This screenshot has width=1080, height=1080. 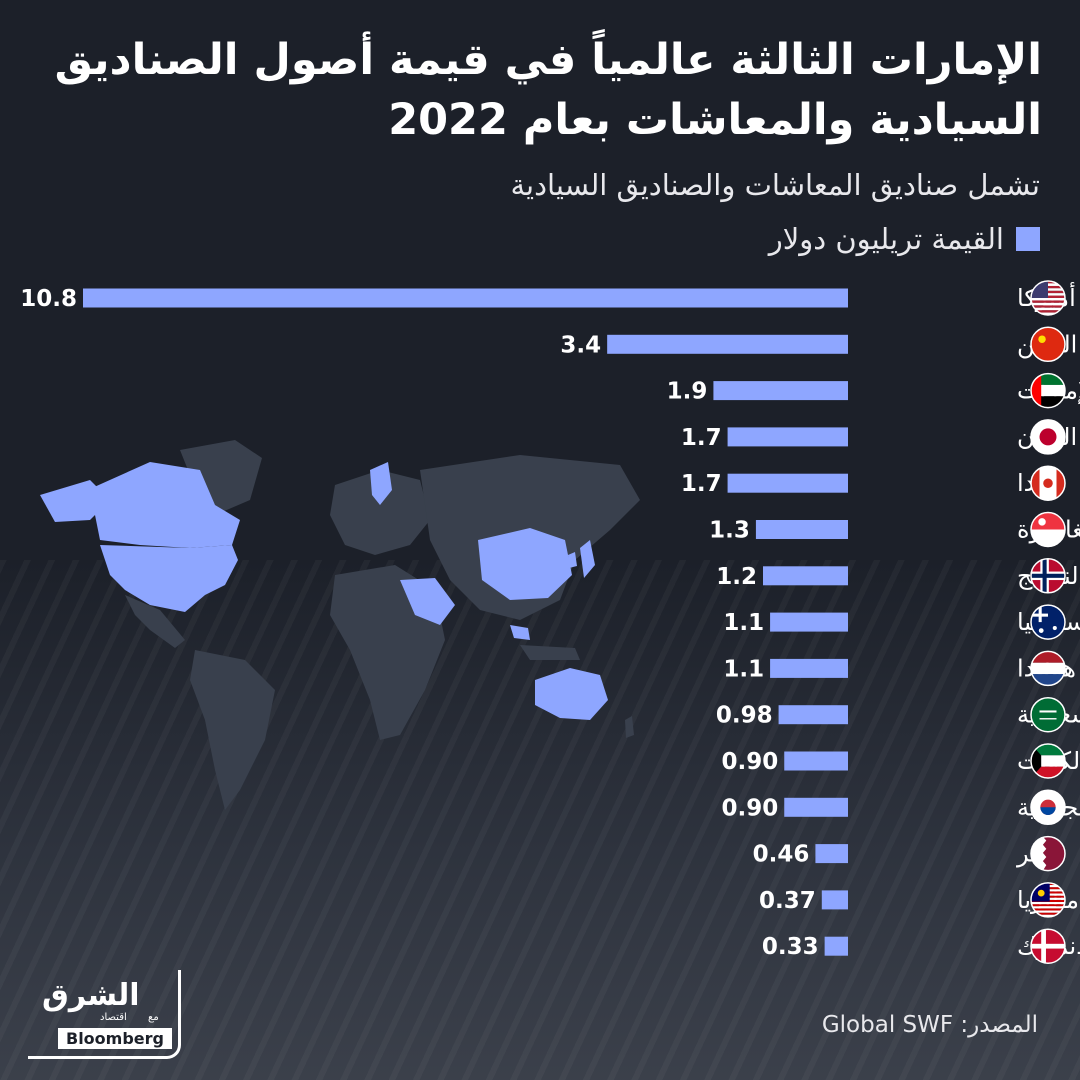 What do you see at coordinates (169, 578) in the screenshot?
I see `map-usa` at bounding box center [169, 578].